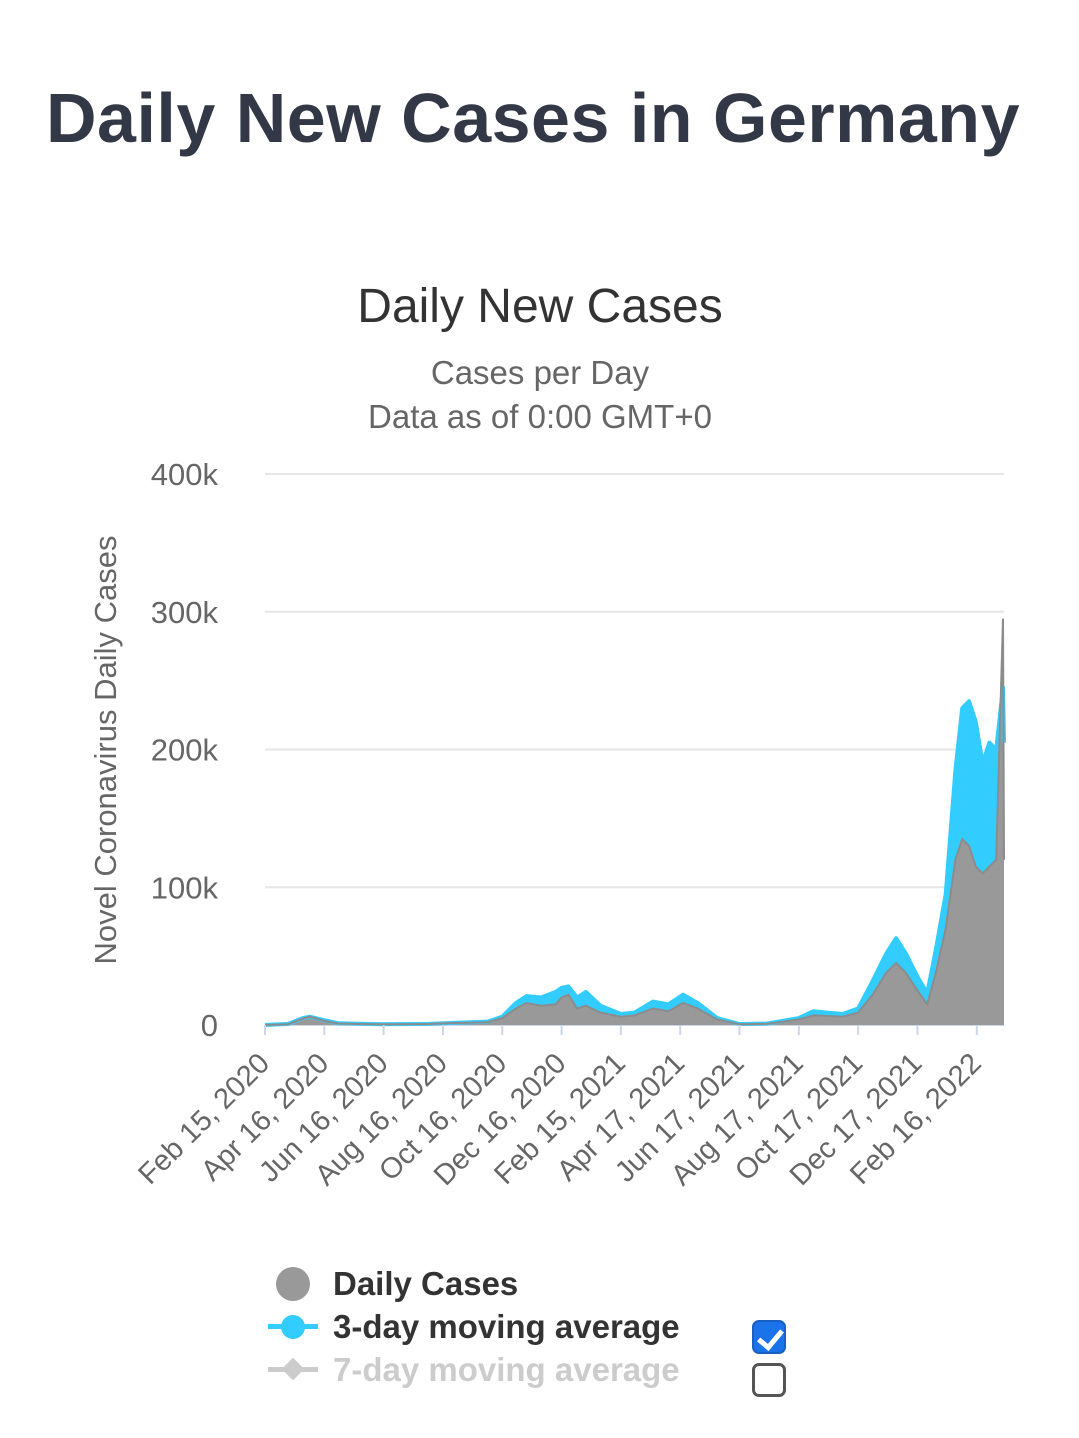 The image size is (1079, 1438). What do you see at coordinates (294, 1326) in the screenshot?
I see `blue-line-circle-icon` at bounding box center [294, 1326].